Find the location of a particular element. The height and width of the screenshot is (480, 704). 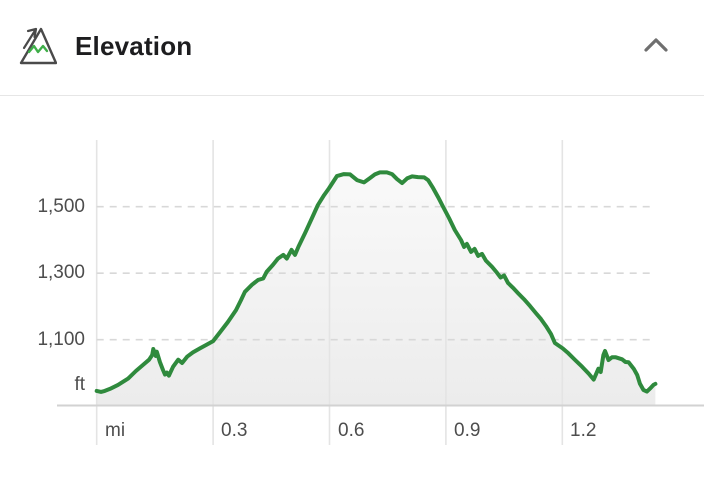

y-axis-tick-label: 1,100 is located at coordinates (61, 339).